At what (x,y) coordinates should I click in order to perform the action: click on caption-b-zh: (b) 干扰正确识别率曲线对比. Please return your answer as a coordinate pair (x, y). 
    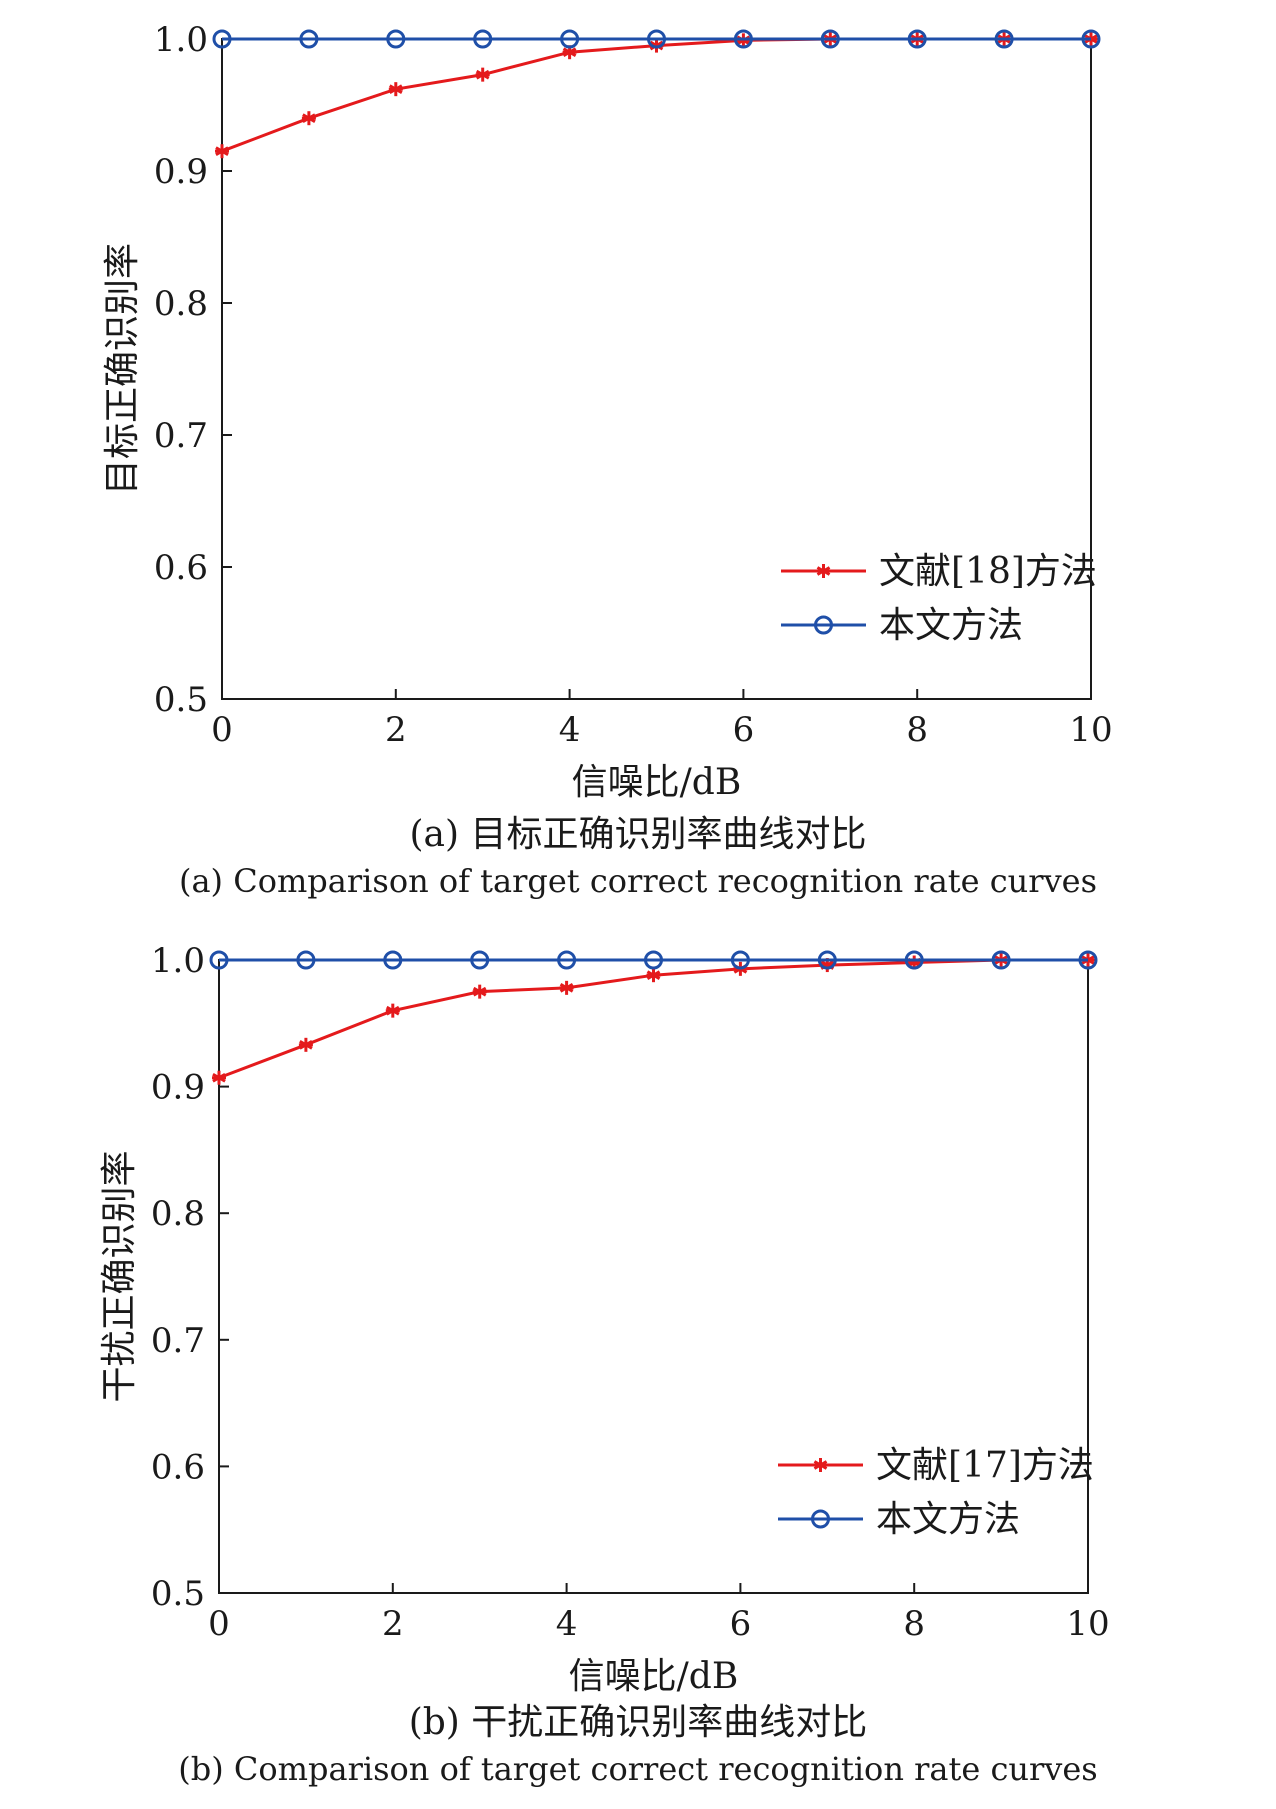
    Looking at the image, I should click on (638, 1722).